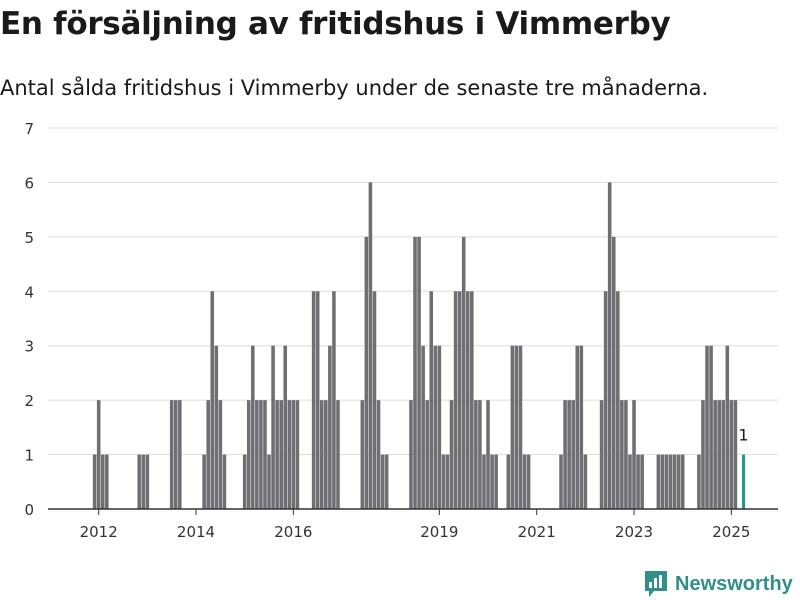  Describe the element at coordinates (656, 584) in the screenshot. I see `newsworthy-logo-icon` at that location.